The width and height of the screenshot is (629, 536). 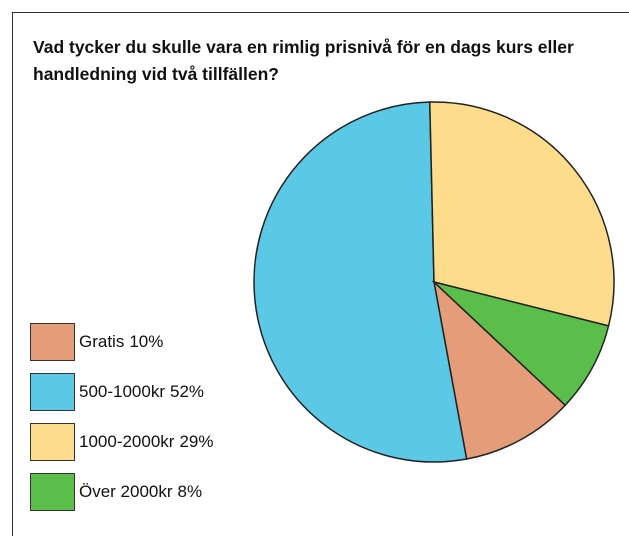 I want to click on legend-value: 10%, so click(x=146, y=341).